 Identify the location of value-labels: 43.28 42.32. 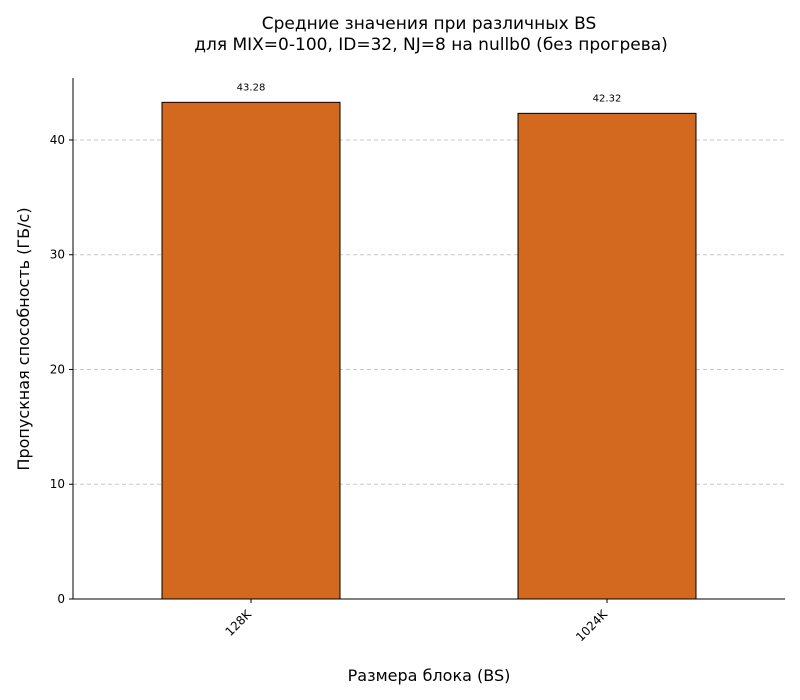
(429, 93).